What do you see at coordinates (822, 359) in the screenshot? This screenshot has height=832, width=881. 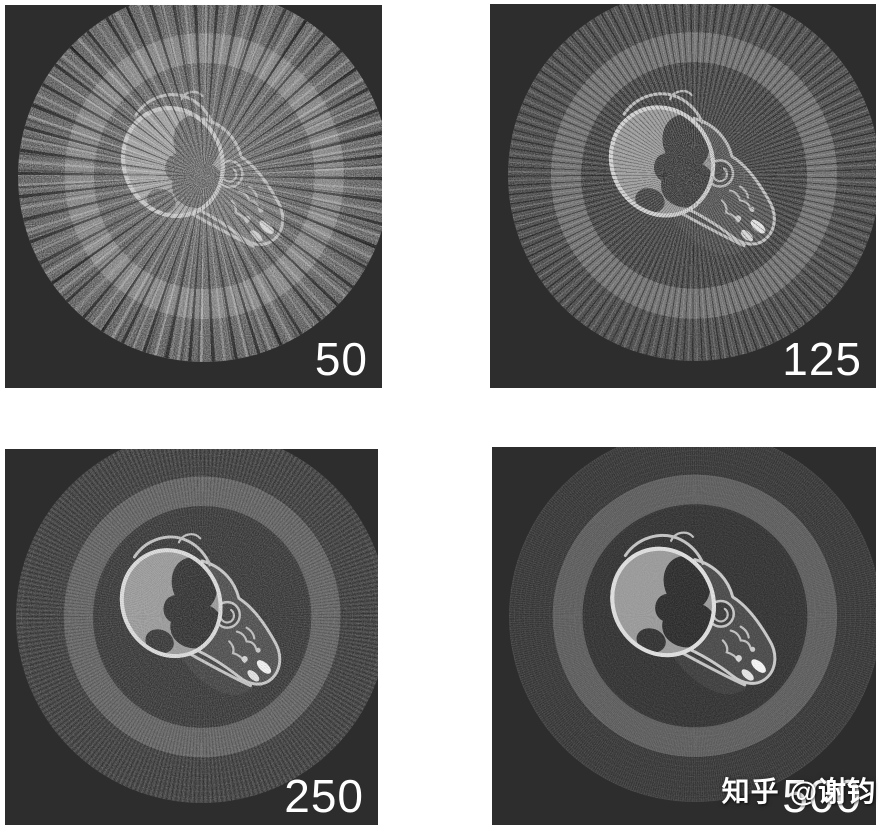 I see `projection-count-label: 125` at bounding box center [822, 359].